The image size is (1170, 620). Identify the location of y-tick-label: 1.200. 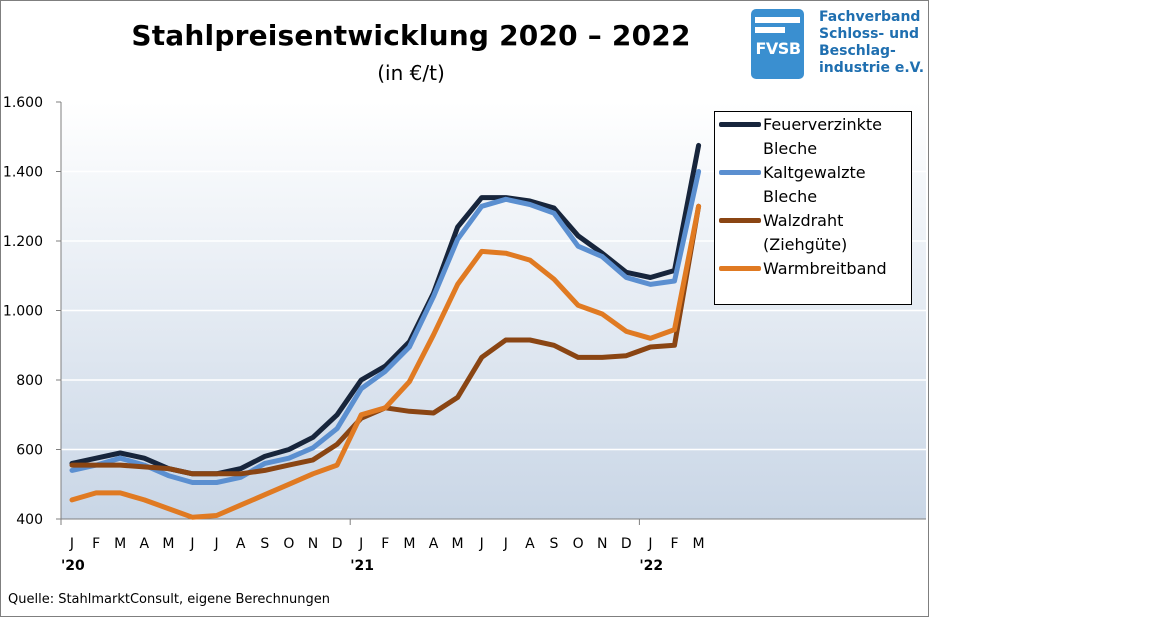
(23, 242).